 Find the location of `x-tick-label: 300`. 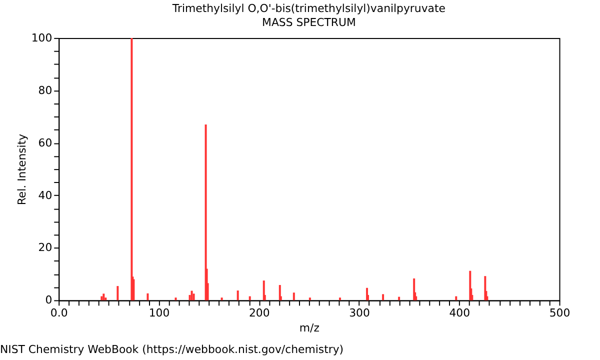

x-tick-label: 300 is located at coordinates (359, 313).